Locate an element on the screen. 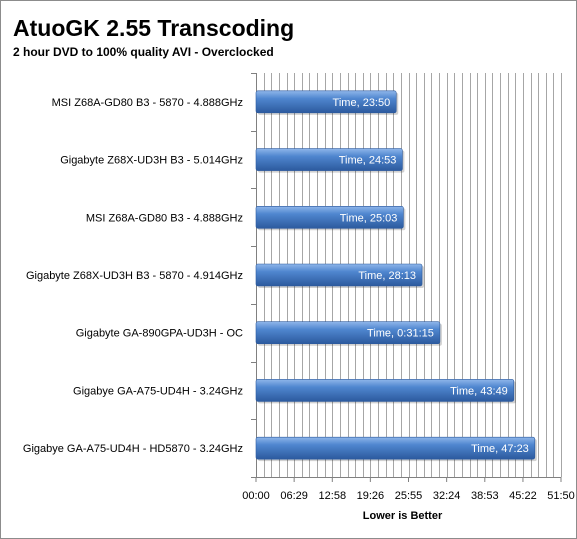  bar-data-label: Time, 23:50 is located at coordinates (362, 103).